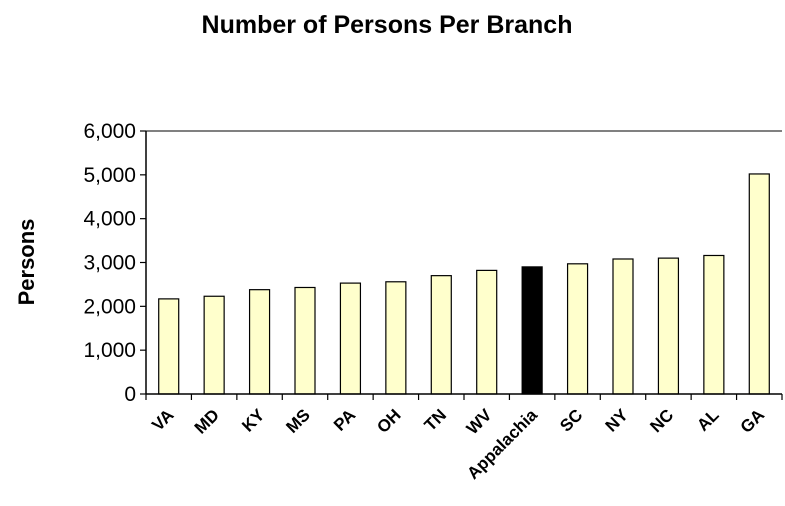 This screenshot has width=785, height=506. What do you see at coordinates (130, 394) in the screenshot?
I see `y-tick-label: 0` at bounding box center [130, 394].